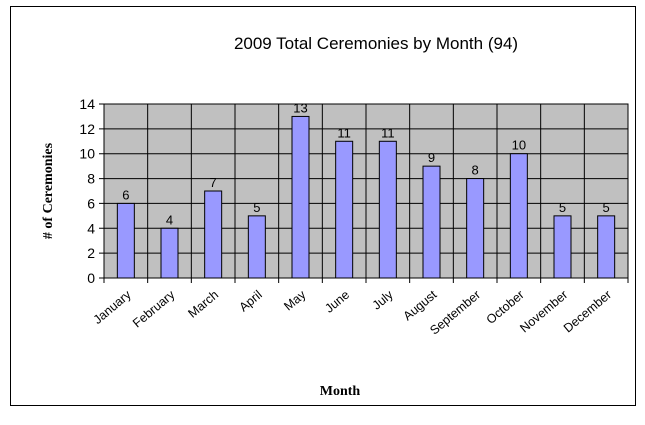 This screenshot has height=425, width=645. I want to click on y-tick-label: 6, so click(91, 203).